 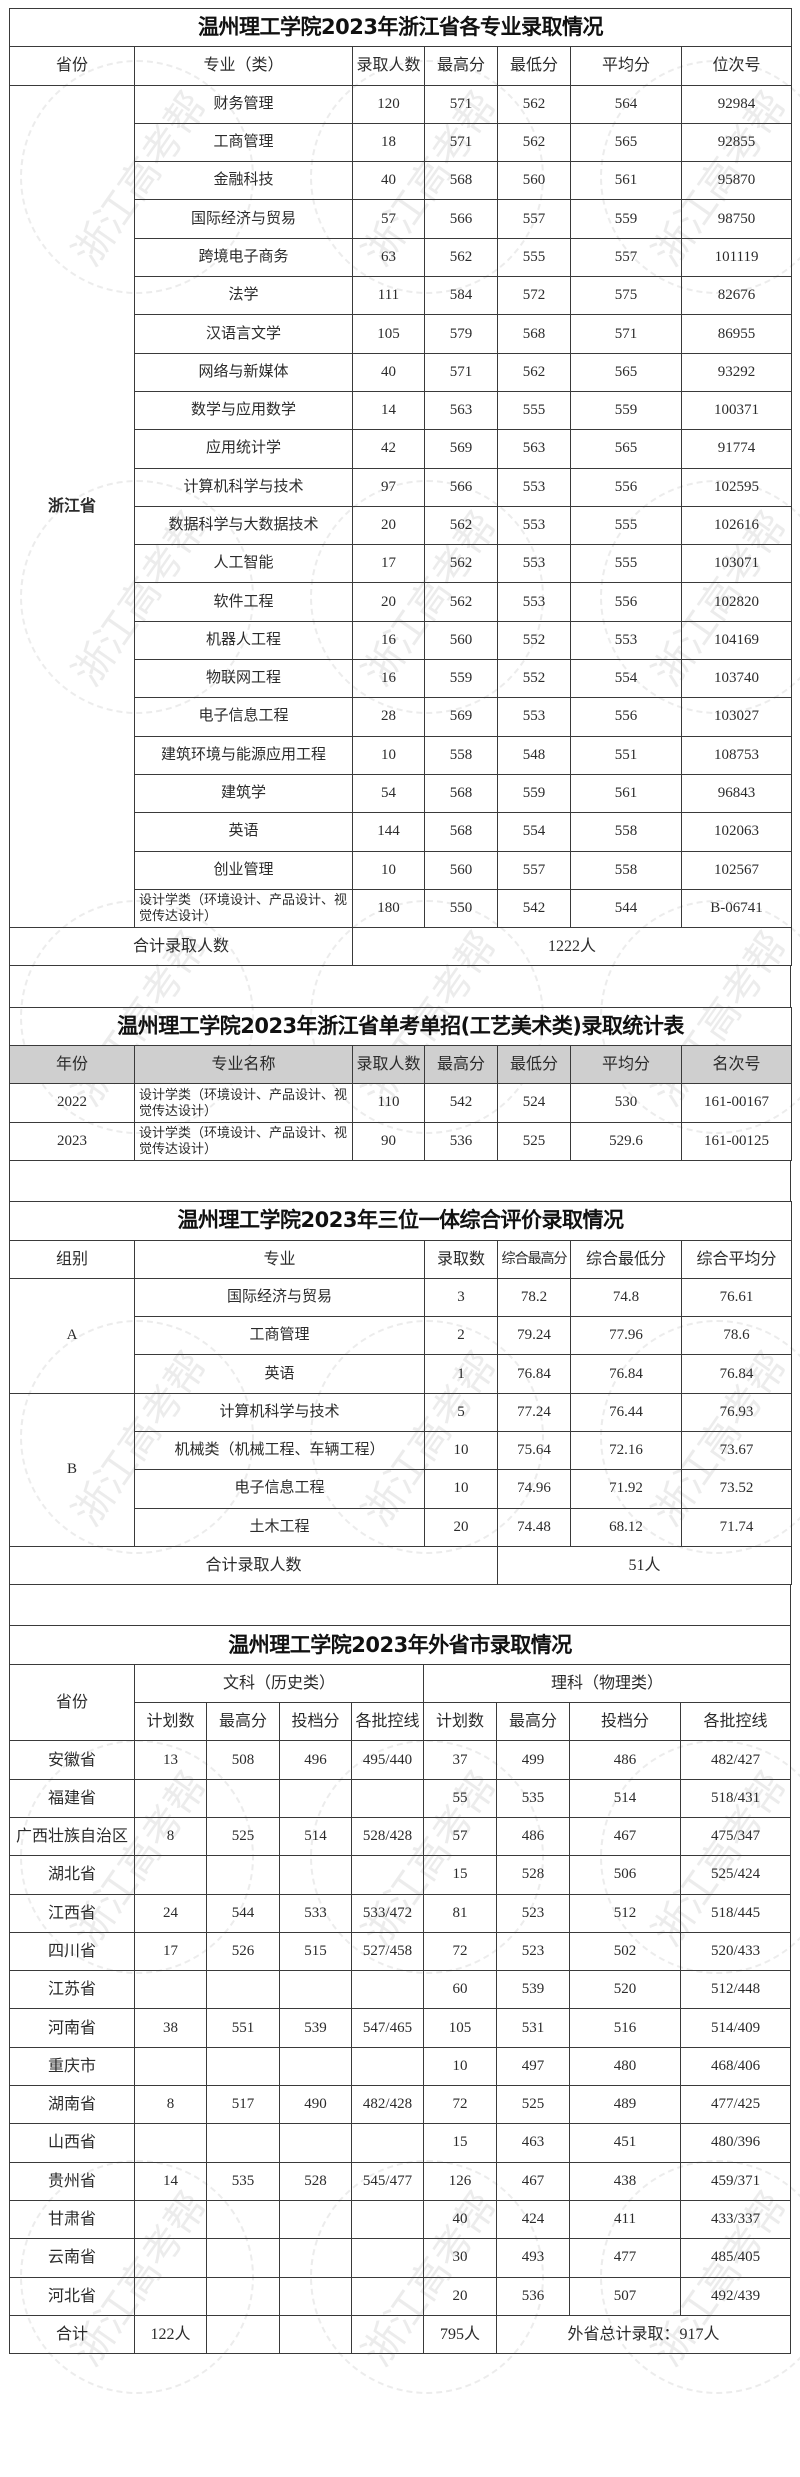 What do you see at coordinates (388, 640) in the screenshot?
I see `value-cell: 16` at bounding box center [388, 640].